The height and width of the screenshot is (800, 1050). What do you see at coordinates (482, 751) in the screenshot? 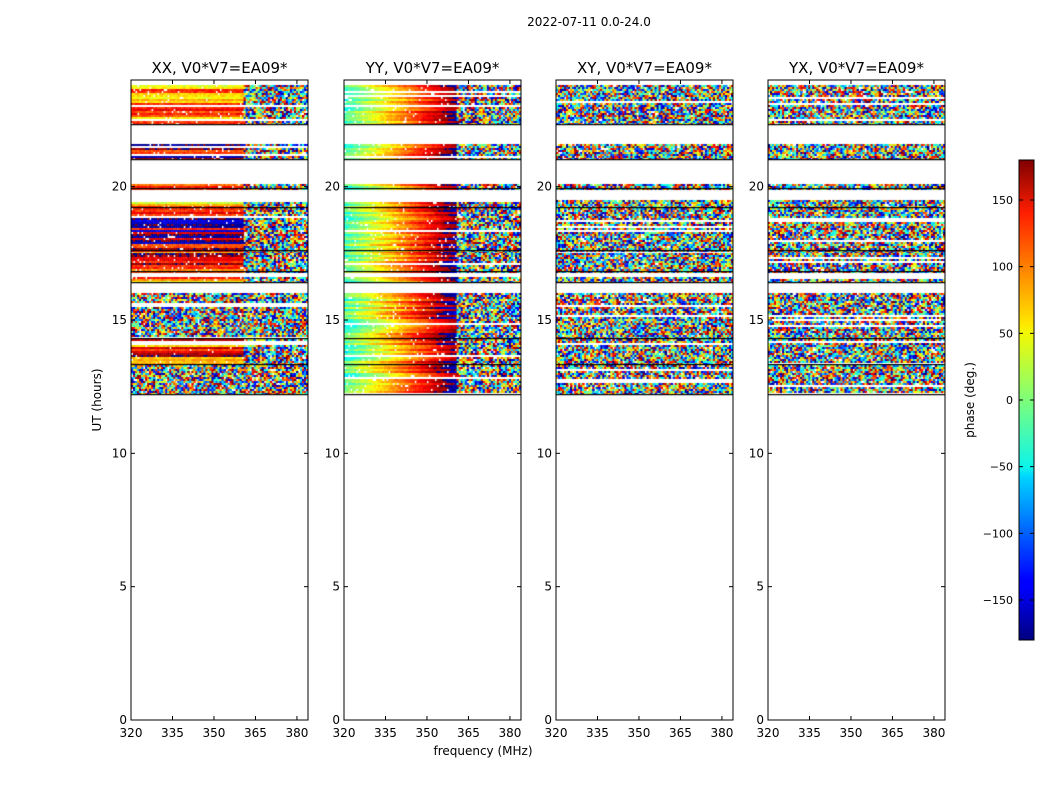
I see `x-axis-label: frequency (MHz)` at bounding box center [482, 751].